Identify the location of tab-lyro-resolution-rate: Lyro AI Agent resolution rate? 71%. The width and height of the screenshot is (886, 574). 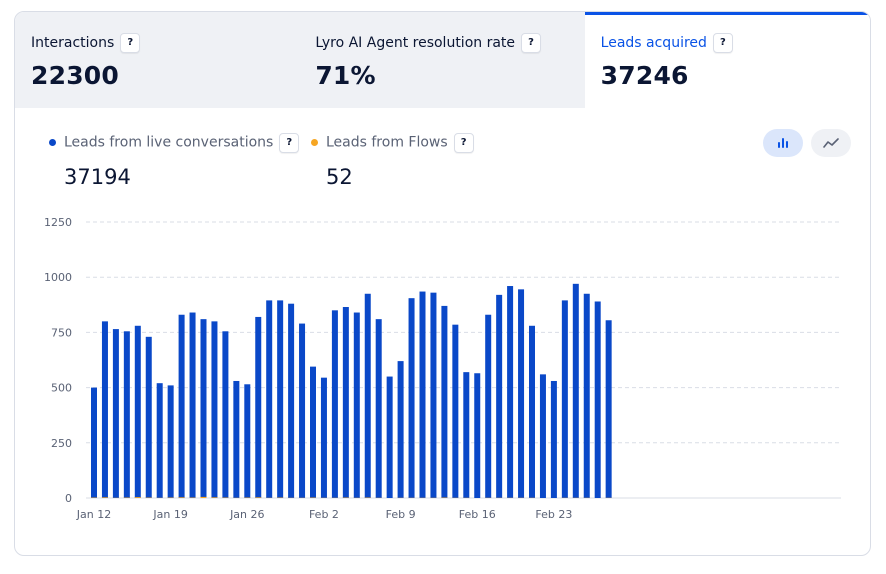
(442, 60).